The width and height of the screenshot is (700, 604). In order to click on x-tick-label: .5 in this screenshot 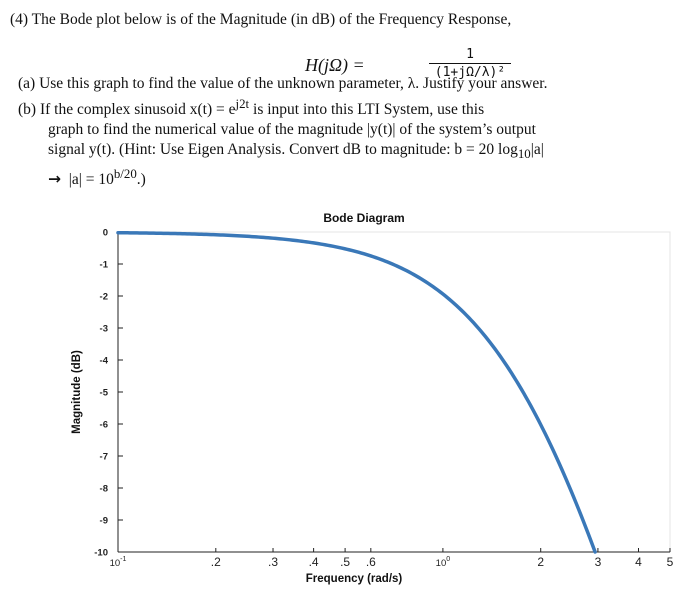, I will do `click(345, 562)`.